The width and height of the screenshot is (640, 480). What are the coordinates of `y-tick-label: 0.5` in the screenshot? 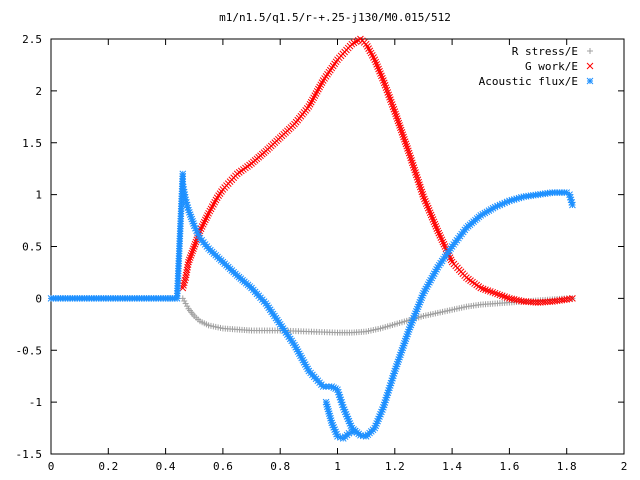 It's located at (32, 247).